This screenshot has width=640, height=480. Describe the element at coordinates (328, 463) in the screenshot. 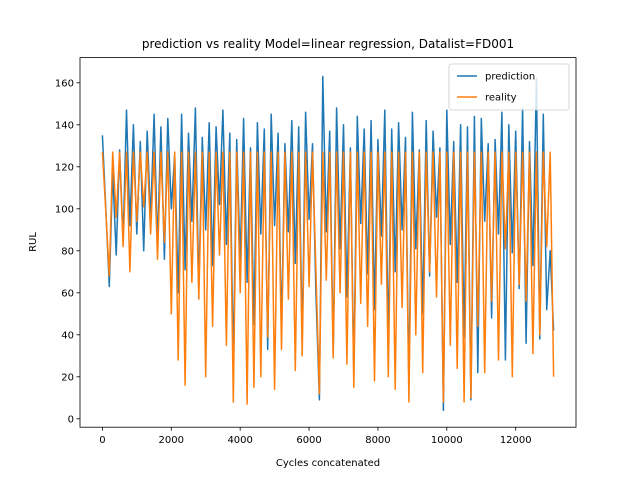

I see `x-axis-label: Cycles concatenated` at that location.